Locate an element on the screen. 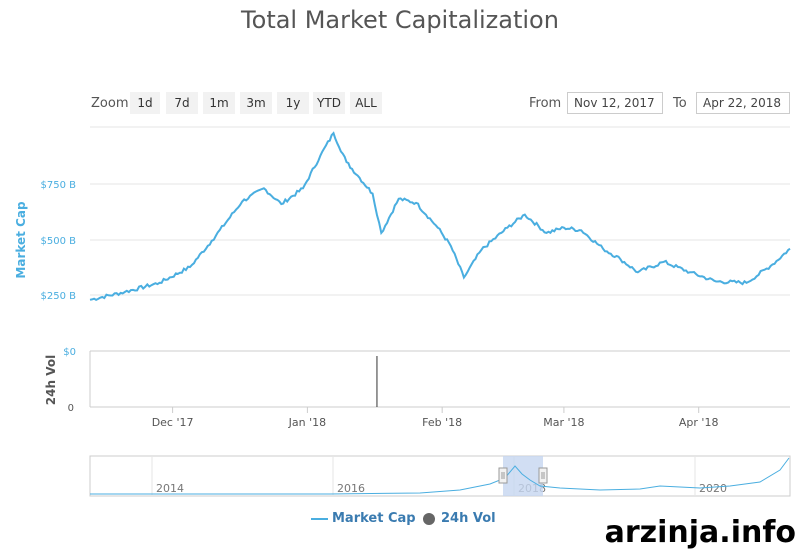 The image size is (800, 550). x-tick-label: Dec '17 is located at coordinates (173, 422).